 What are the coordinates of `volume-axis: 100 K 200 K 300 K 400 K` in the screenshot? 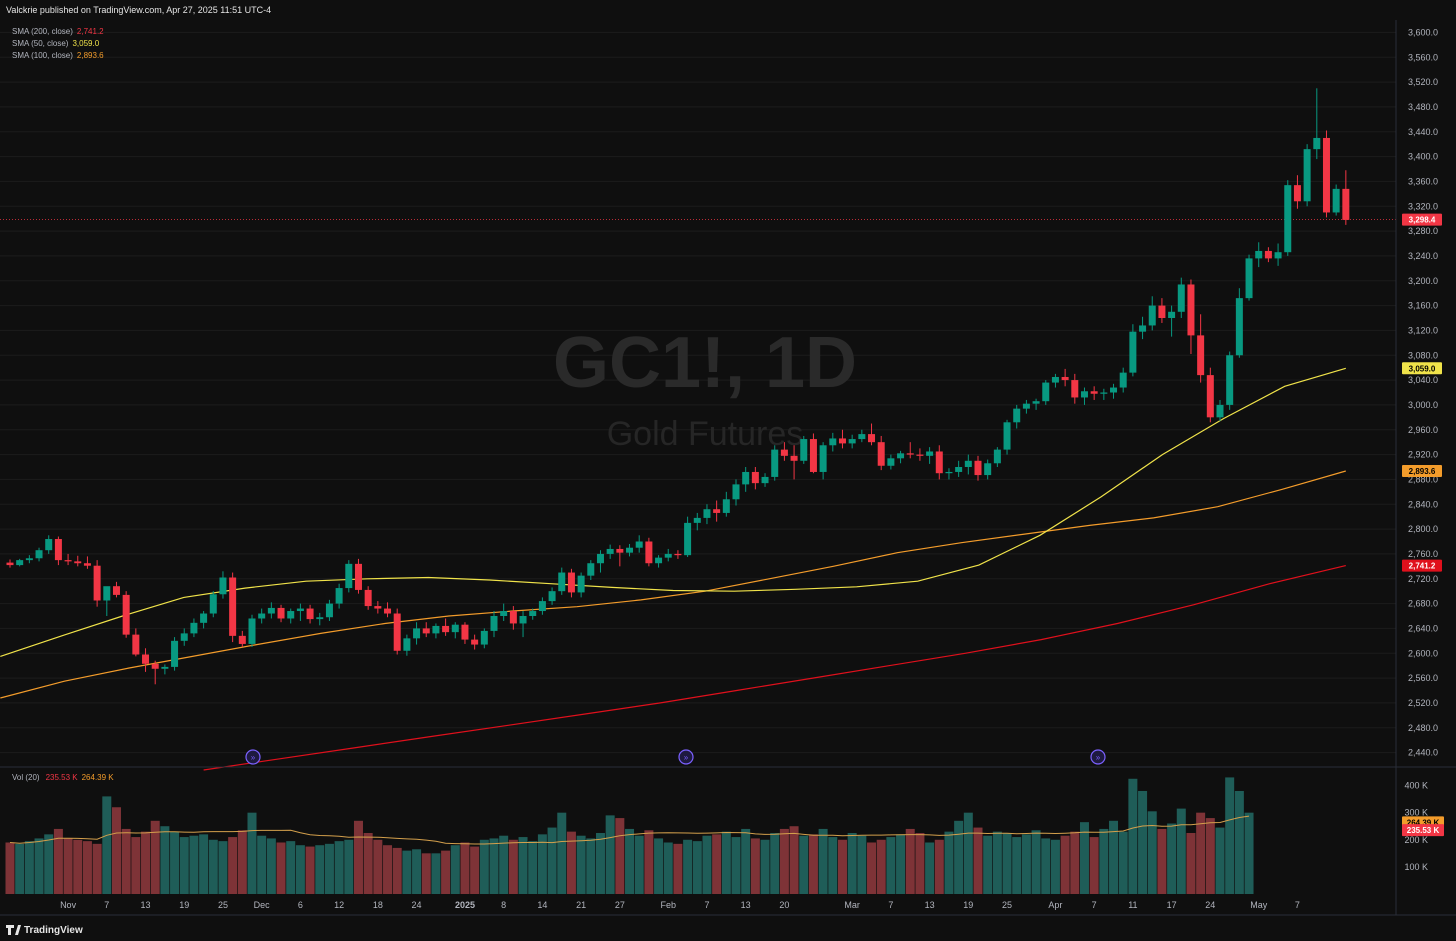 It's located at (1416, 826).